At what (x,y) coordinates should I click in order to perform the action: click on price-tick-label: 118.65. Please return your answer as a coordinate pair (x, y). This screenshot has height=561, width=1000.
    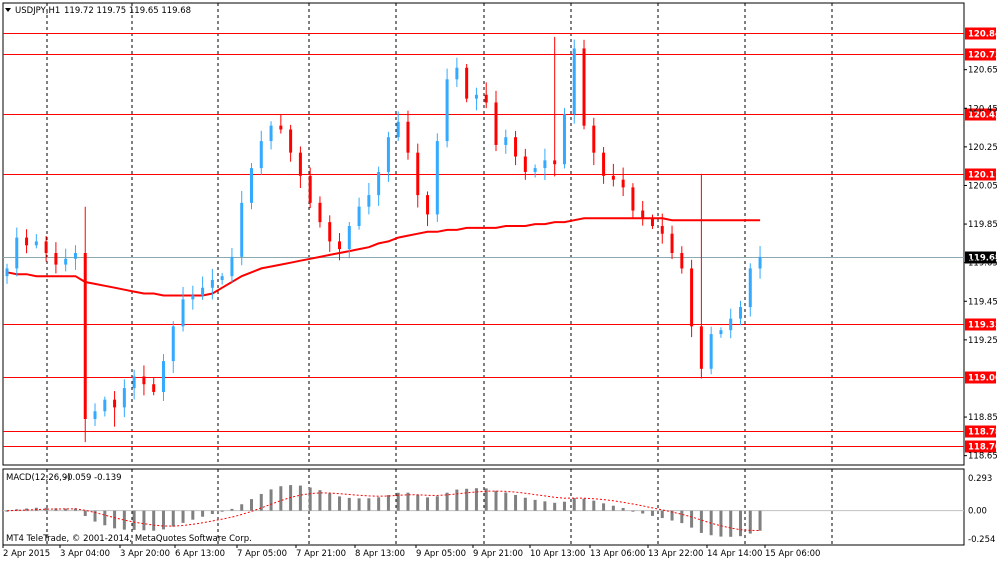
    Looking at the image, I should click on (983, 457).